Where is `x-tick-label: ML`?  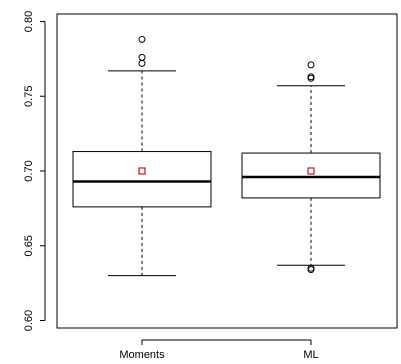
x-tick-label: ML is located at coordinates (310, 355).